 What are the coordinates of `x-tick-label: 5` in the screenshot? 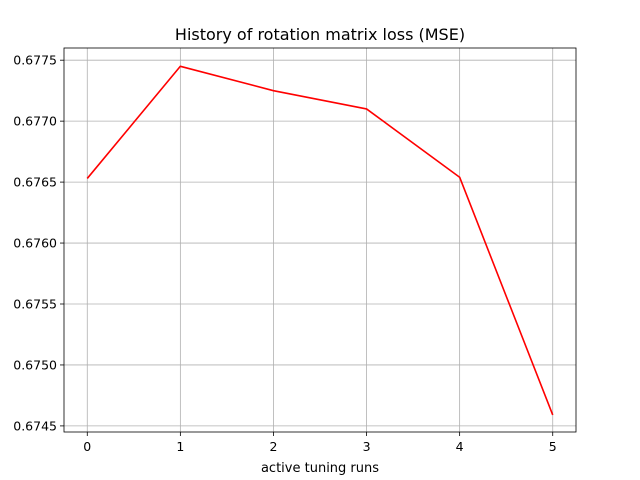 It's located at (553, 446).